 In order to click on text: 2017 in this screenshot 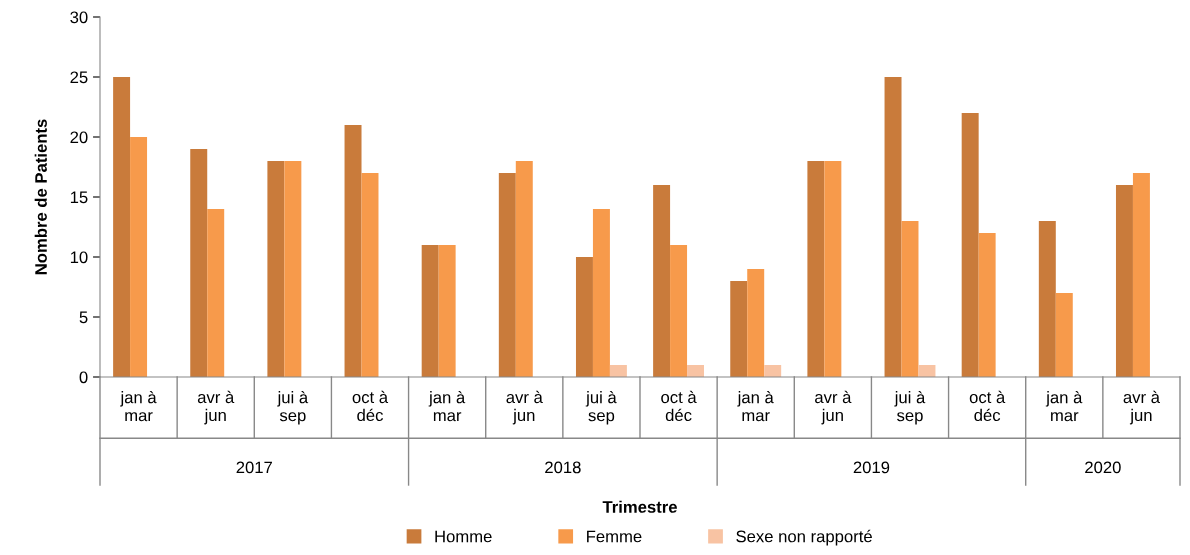, I will do `click(254, 467)`.